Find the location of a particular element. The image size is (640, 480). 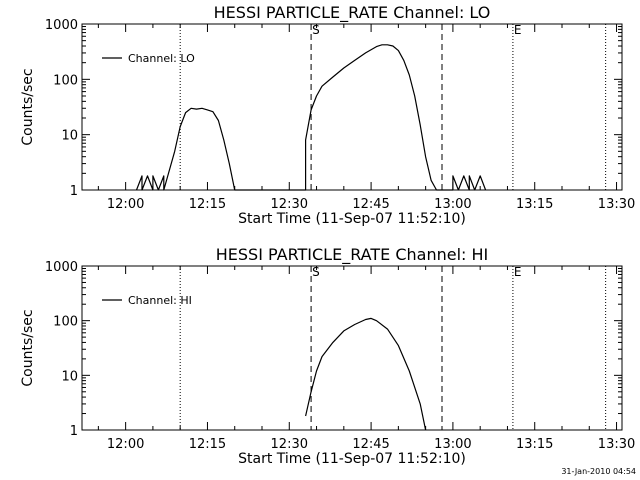

chart-title: HESSI PARTICLE_RATE Channel: LO is located at coordinates (352, 13).